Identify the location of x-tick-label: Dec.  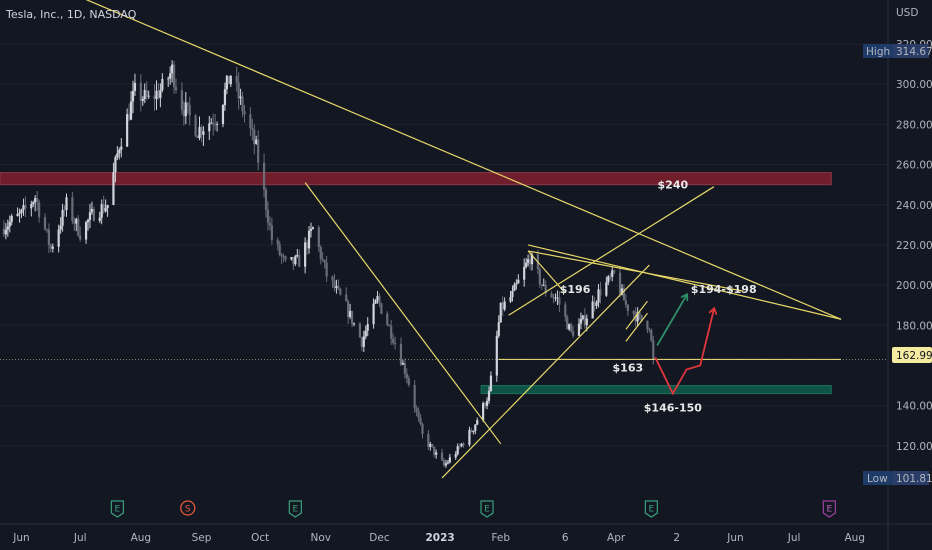
(379, 538).